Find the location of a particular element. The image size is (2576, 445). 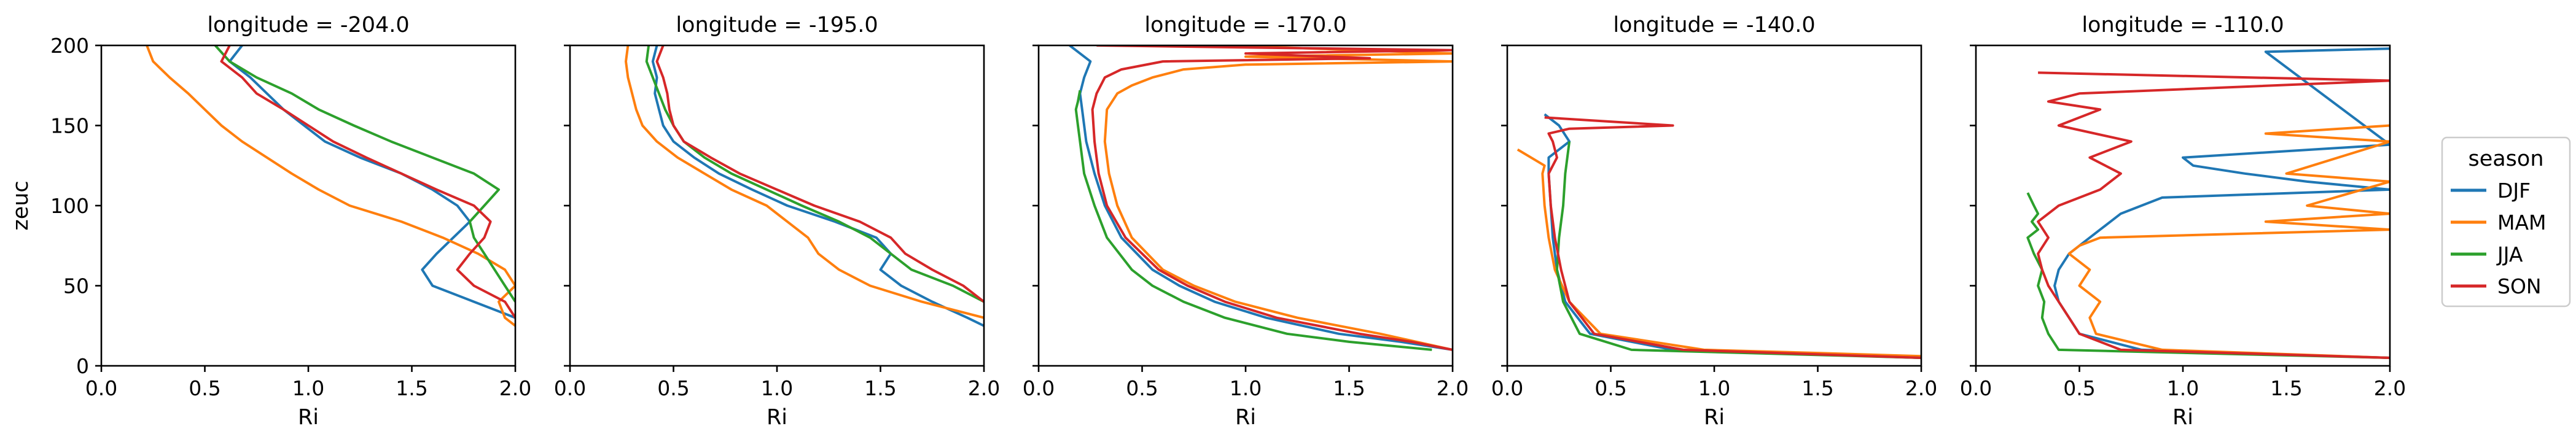

legend-label-jja: JJA is located at coordinates (2509, 254).